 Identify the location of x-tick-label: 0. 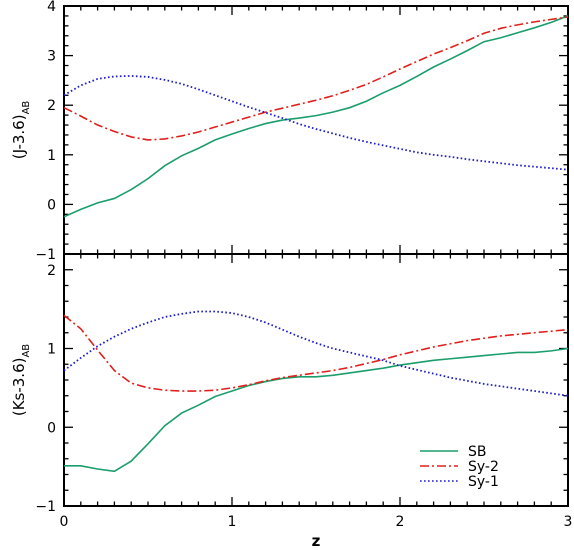
(64, 522).